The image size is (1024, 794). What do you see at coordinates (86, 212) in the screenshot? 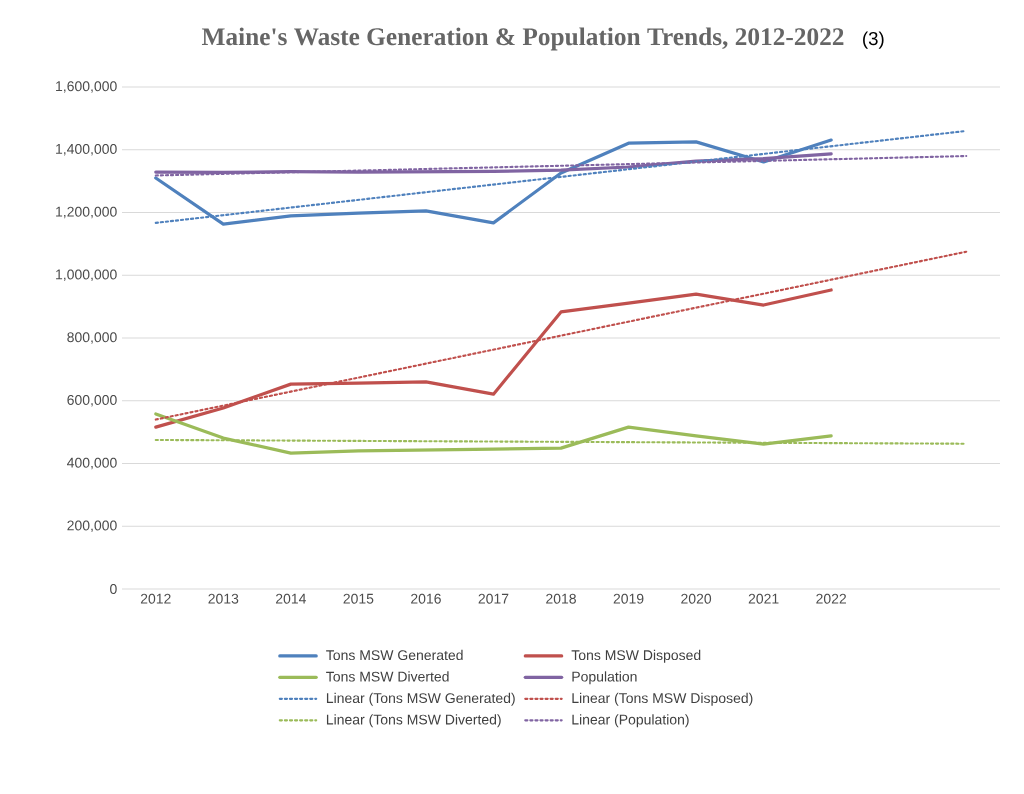
I see `y-tick-label: 1,200,000` at bounding box center [86, 212].